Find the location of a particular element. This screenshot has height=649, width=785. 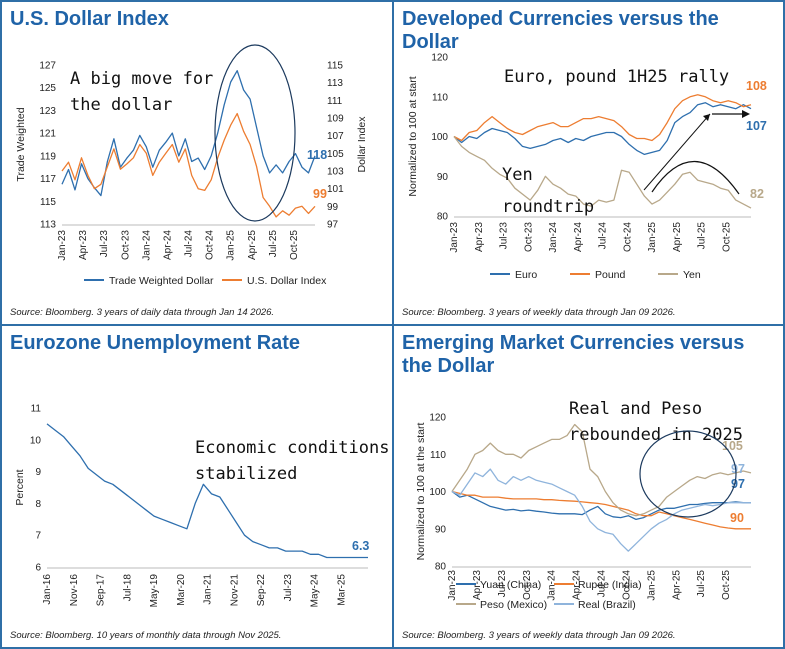

y-tick-label: 117 is located at coordinates (48, 179).